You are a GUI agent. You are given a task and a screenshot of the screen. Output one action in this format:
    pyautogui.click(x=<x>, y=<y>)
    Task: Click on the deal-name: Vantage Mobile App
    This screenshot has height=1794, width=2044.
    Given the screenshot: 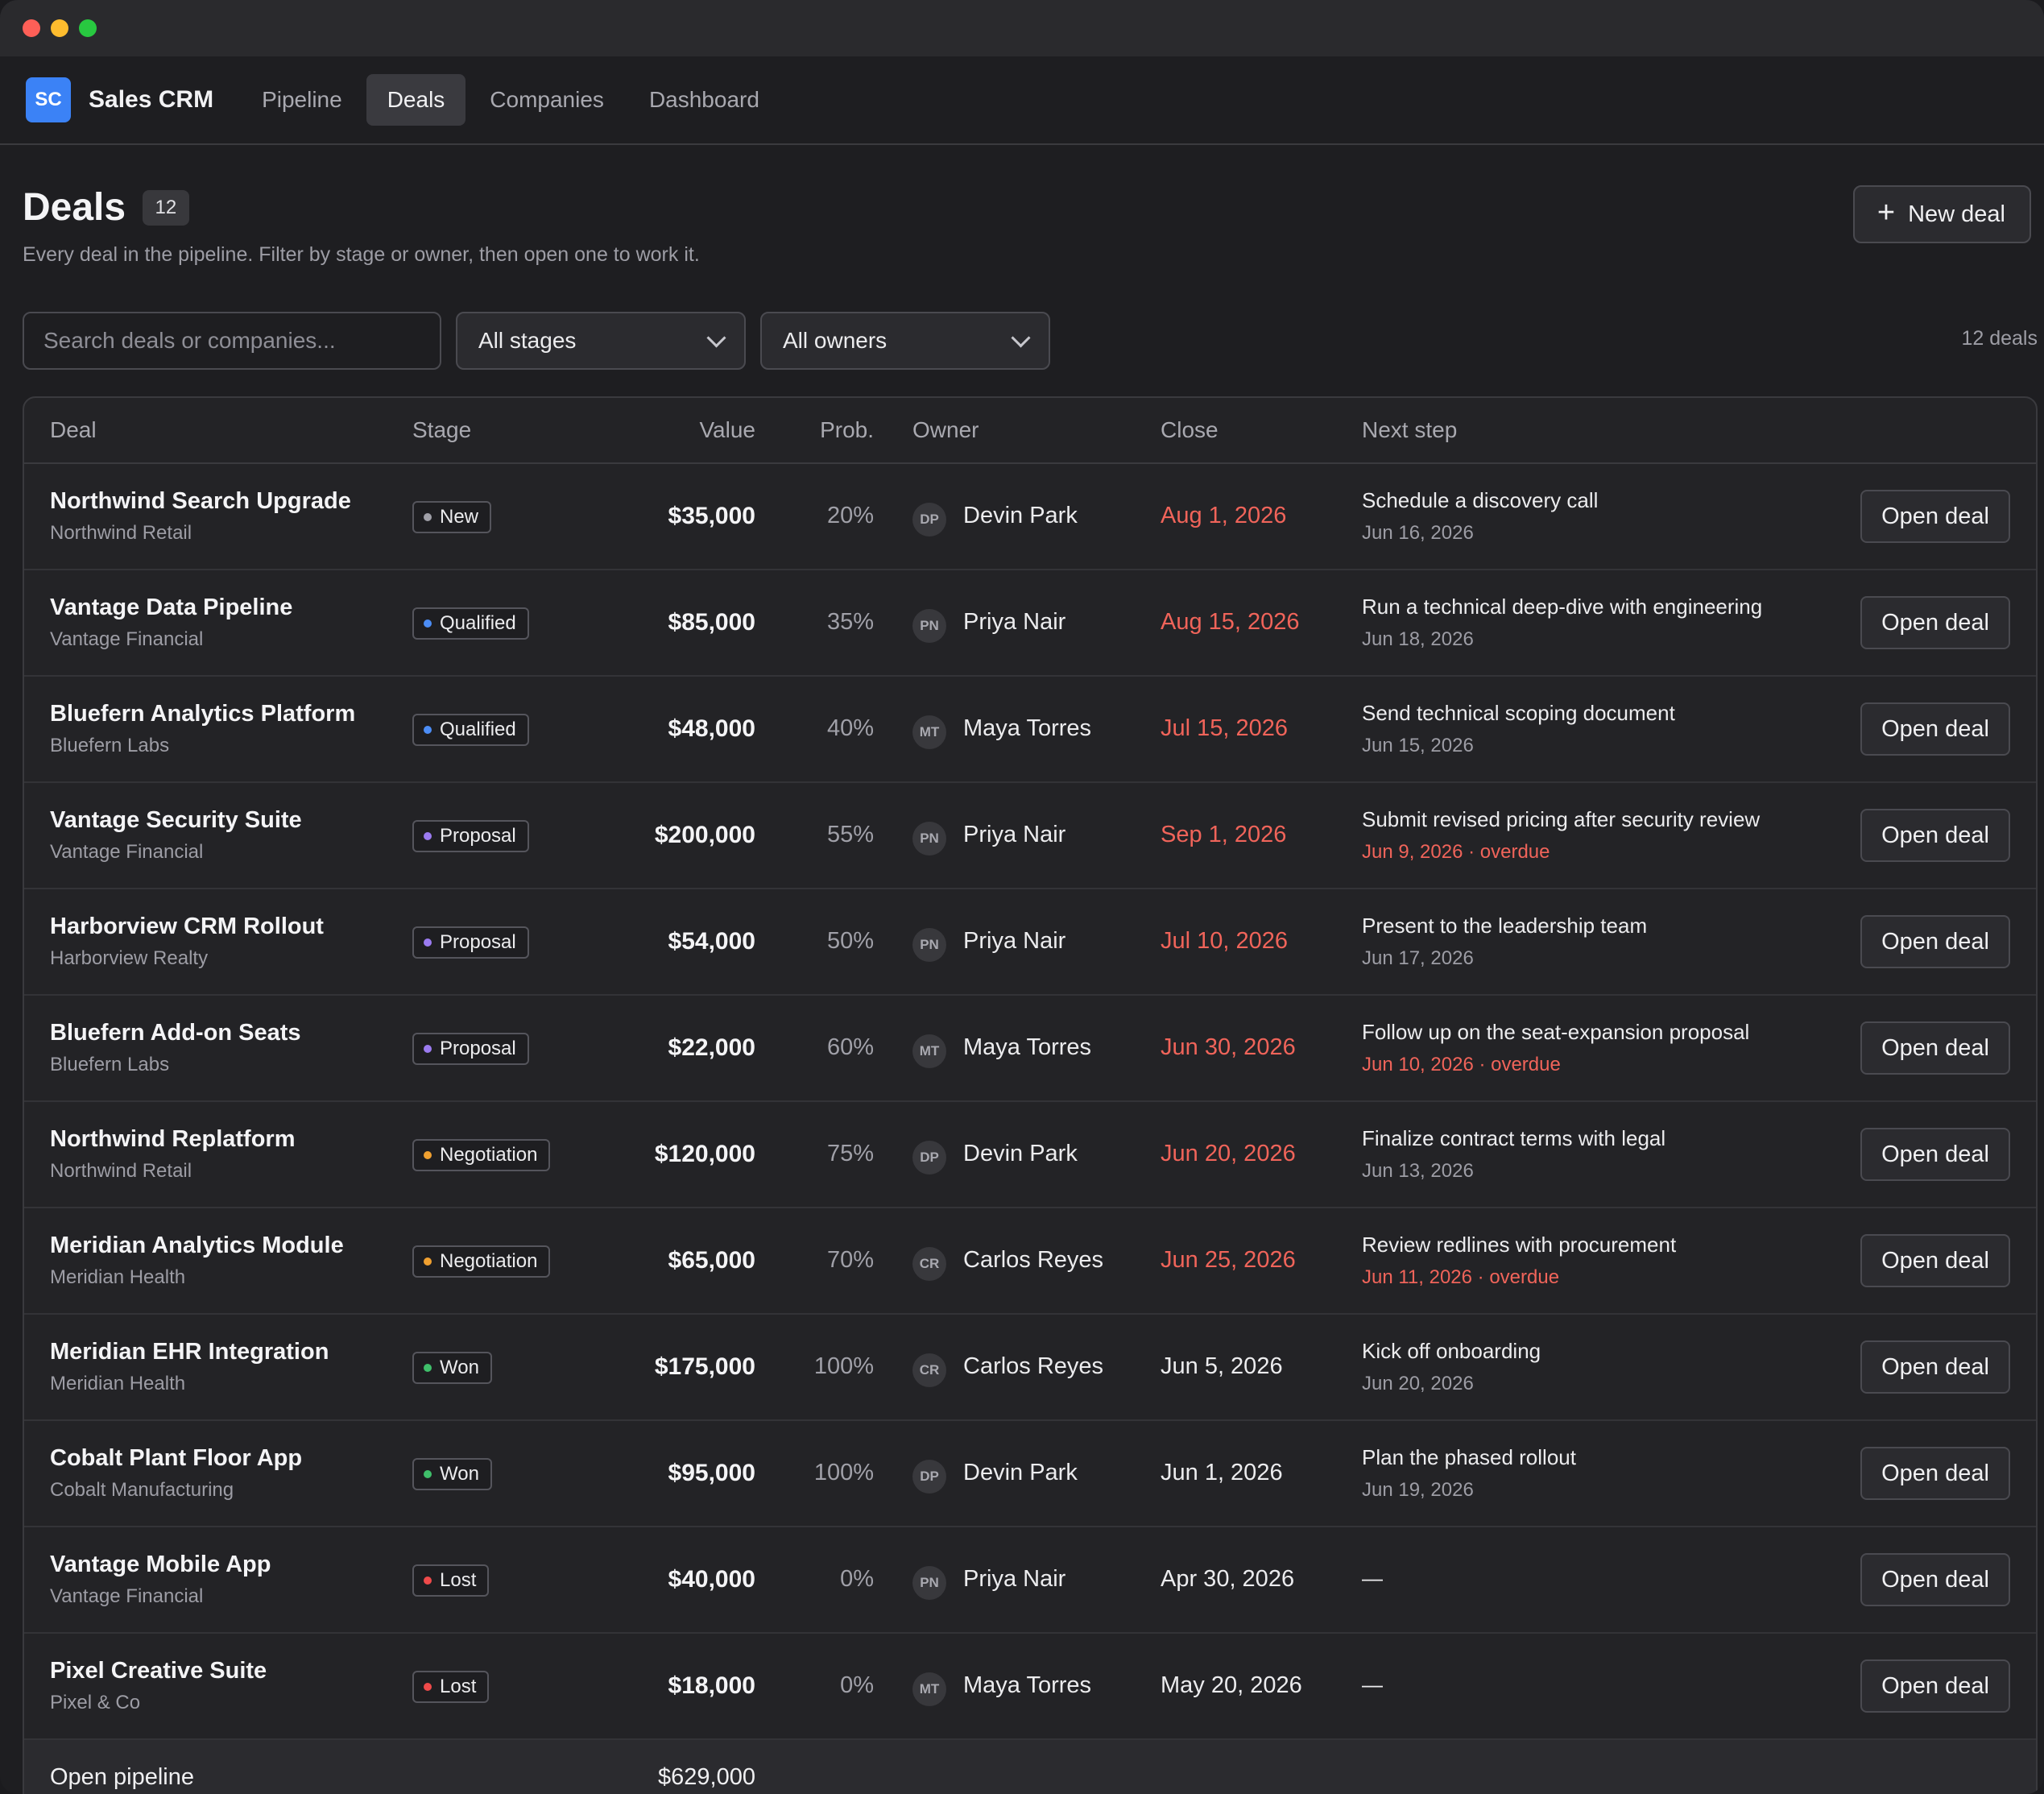 What is the action you would take?
    pyautogui.click(x=161, y=1564)
    